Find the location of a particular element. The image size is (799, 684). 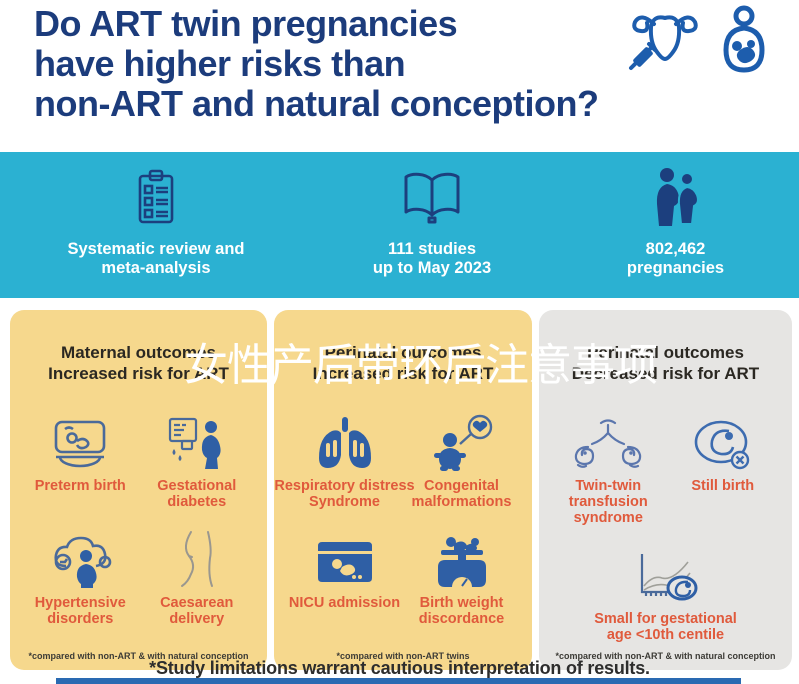

lungs-icon is located at coordinates (345, 442).